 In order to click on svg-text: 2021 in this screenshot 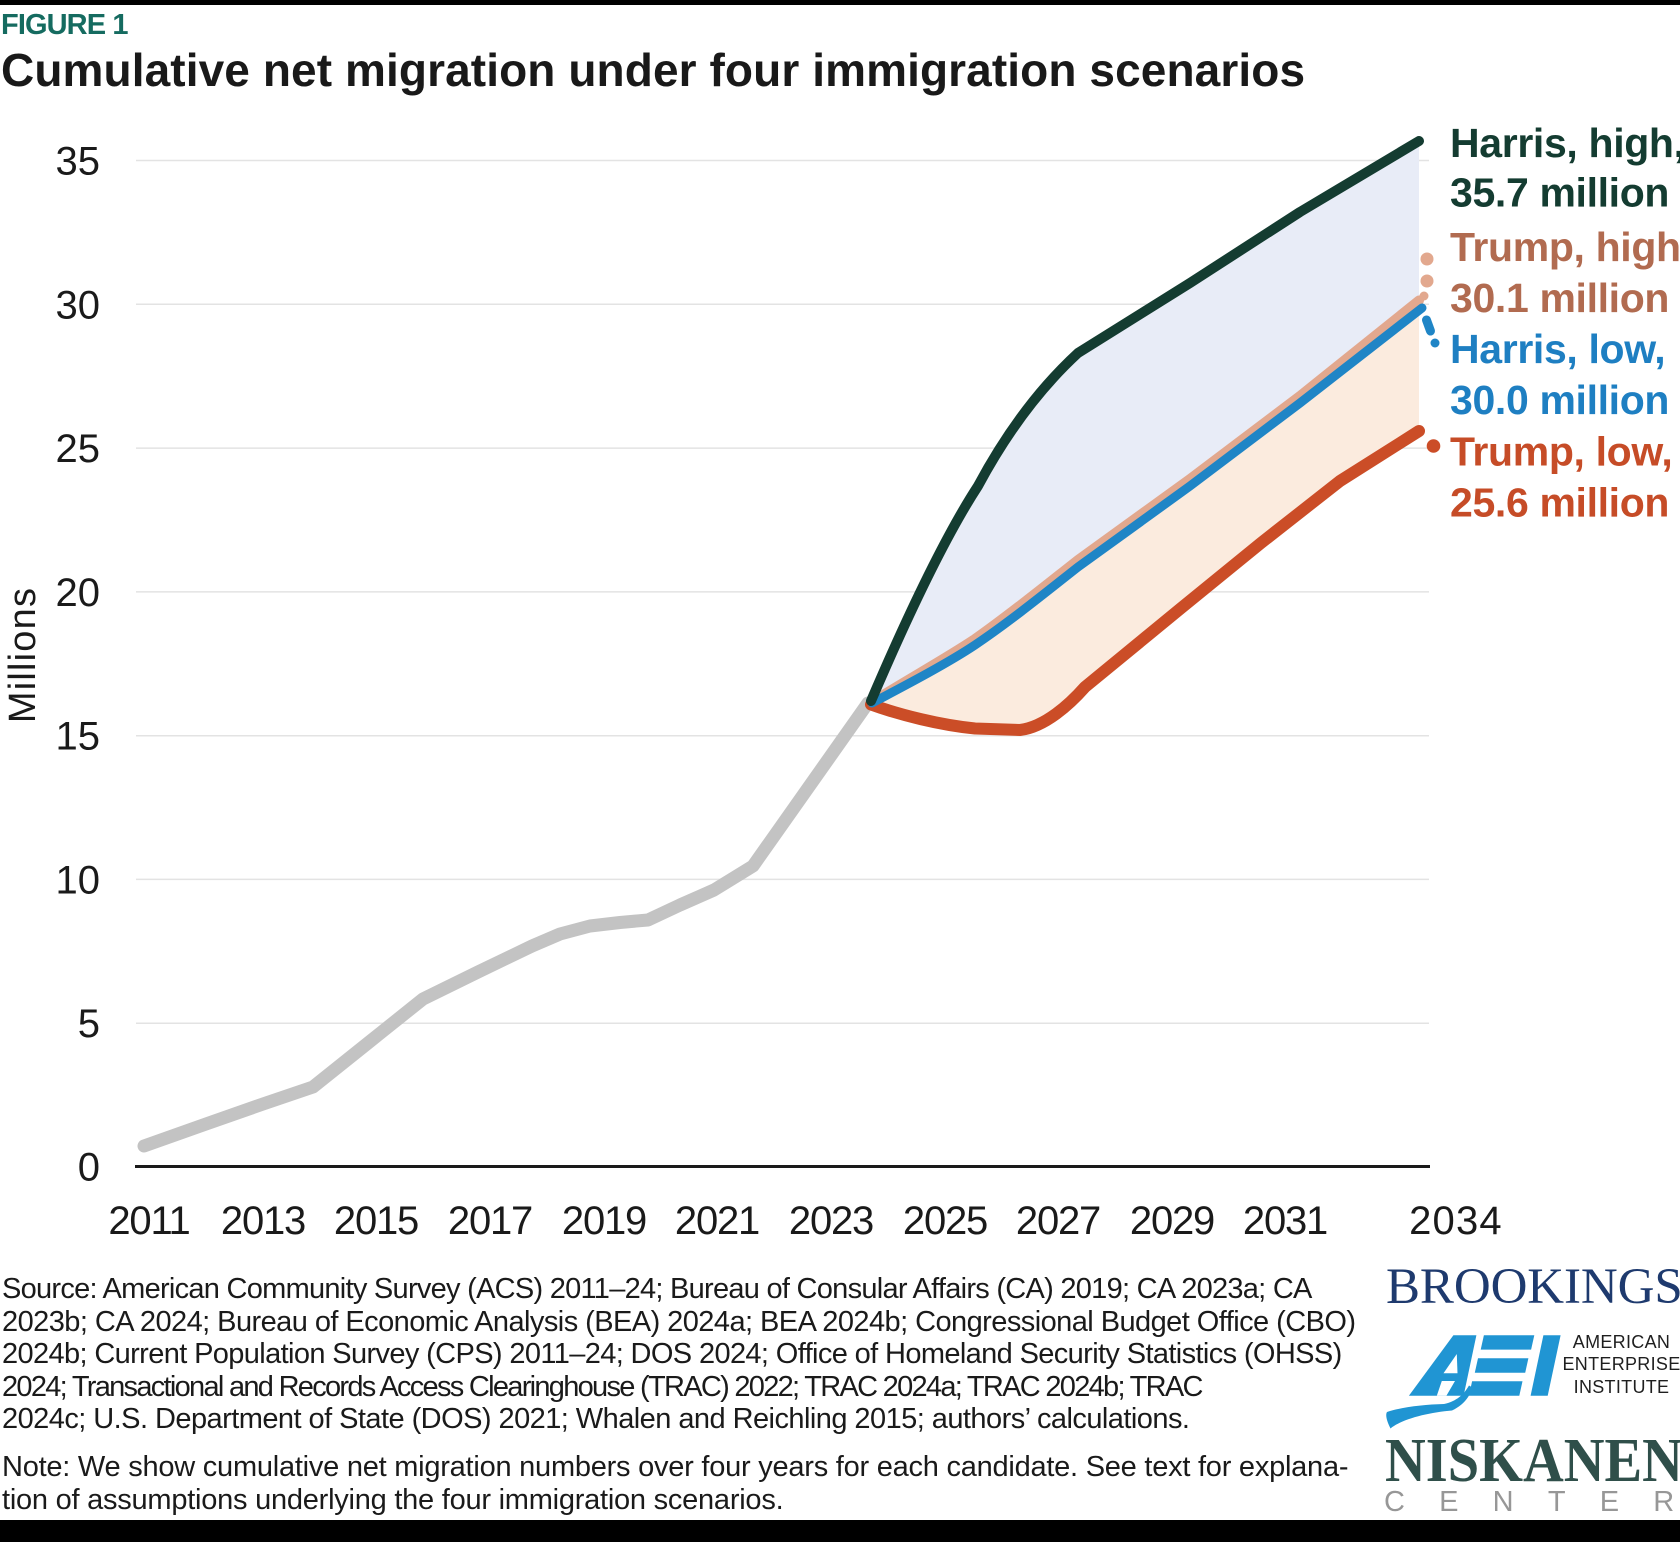, I will do `click(717, 1221)`.